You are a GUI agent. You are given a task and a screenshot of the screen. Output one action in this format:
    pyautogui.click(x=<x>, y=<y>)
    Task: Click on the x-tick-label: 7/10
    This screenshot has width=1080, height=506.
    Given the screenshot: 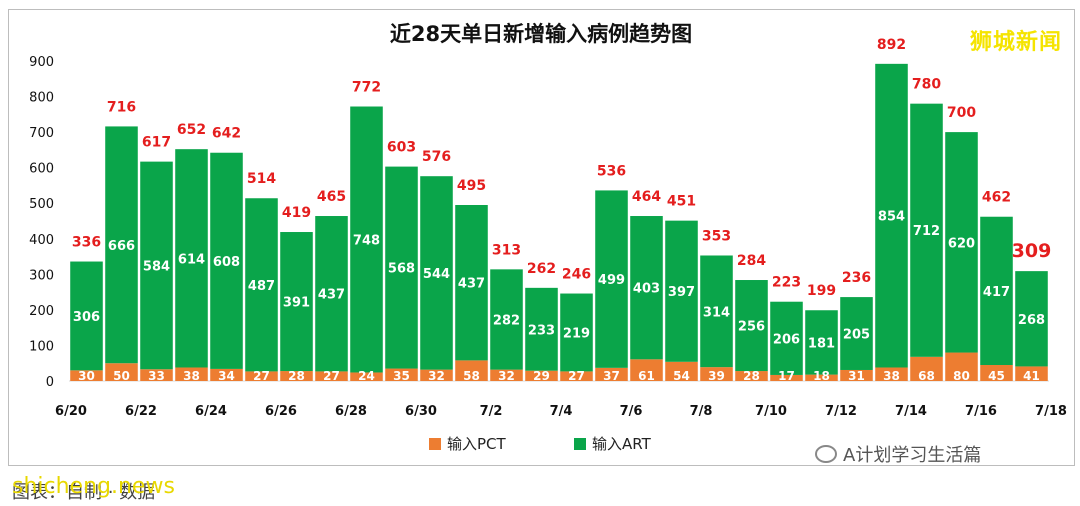 What is the action you would take?
    pyautogui.click(x=771, y=411)
    